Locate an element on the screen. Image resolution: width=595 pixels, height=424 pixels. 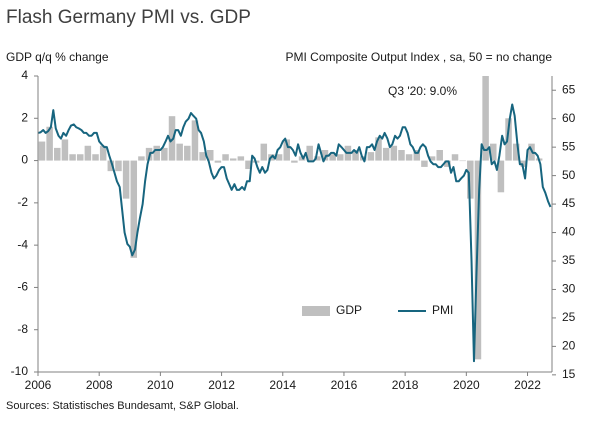
x-tick-label: 2014 is located at coordinates (282, 385).